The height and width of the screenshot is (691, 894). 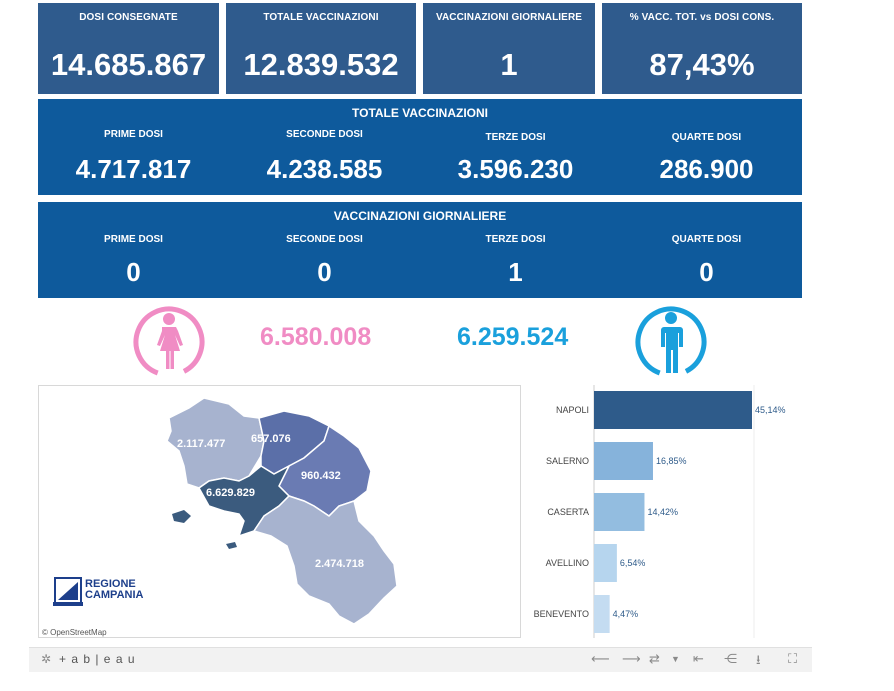 I want to click on female-count: 6.580.008, so click(x=316, y=337).